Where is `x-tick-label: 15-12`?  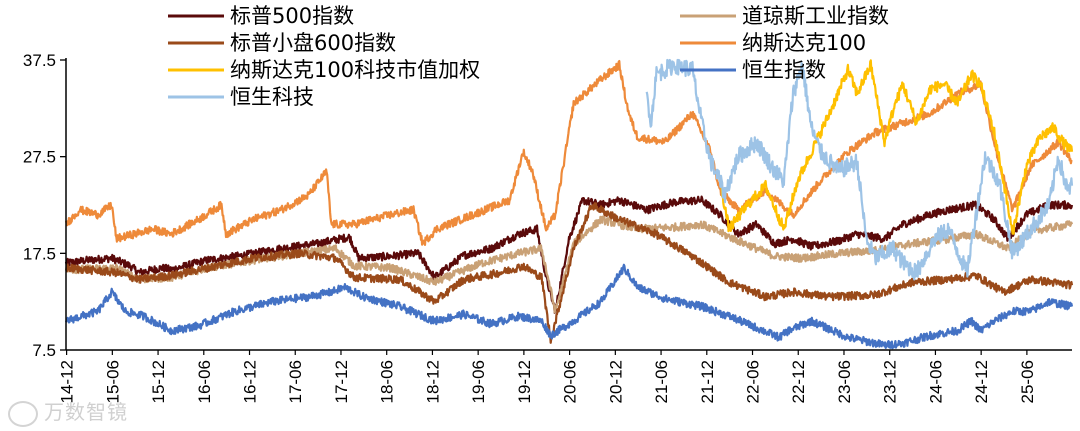
x-tick-label: 15-12 is located at coordinates (158, 381).